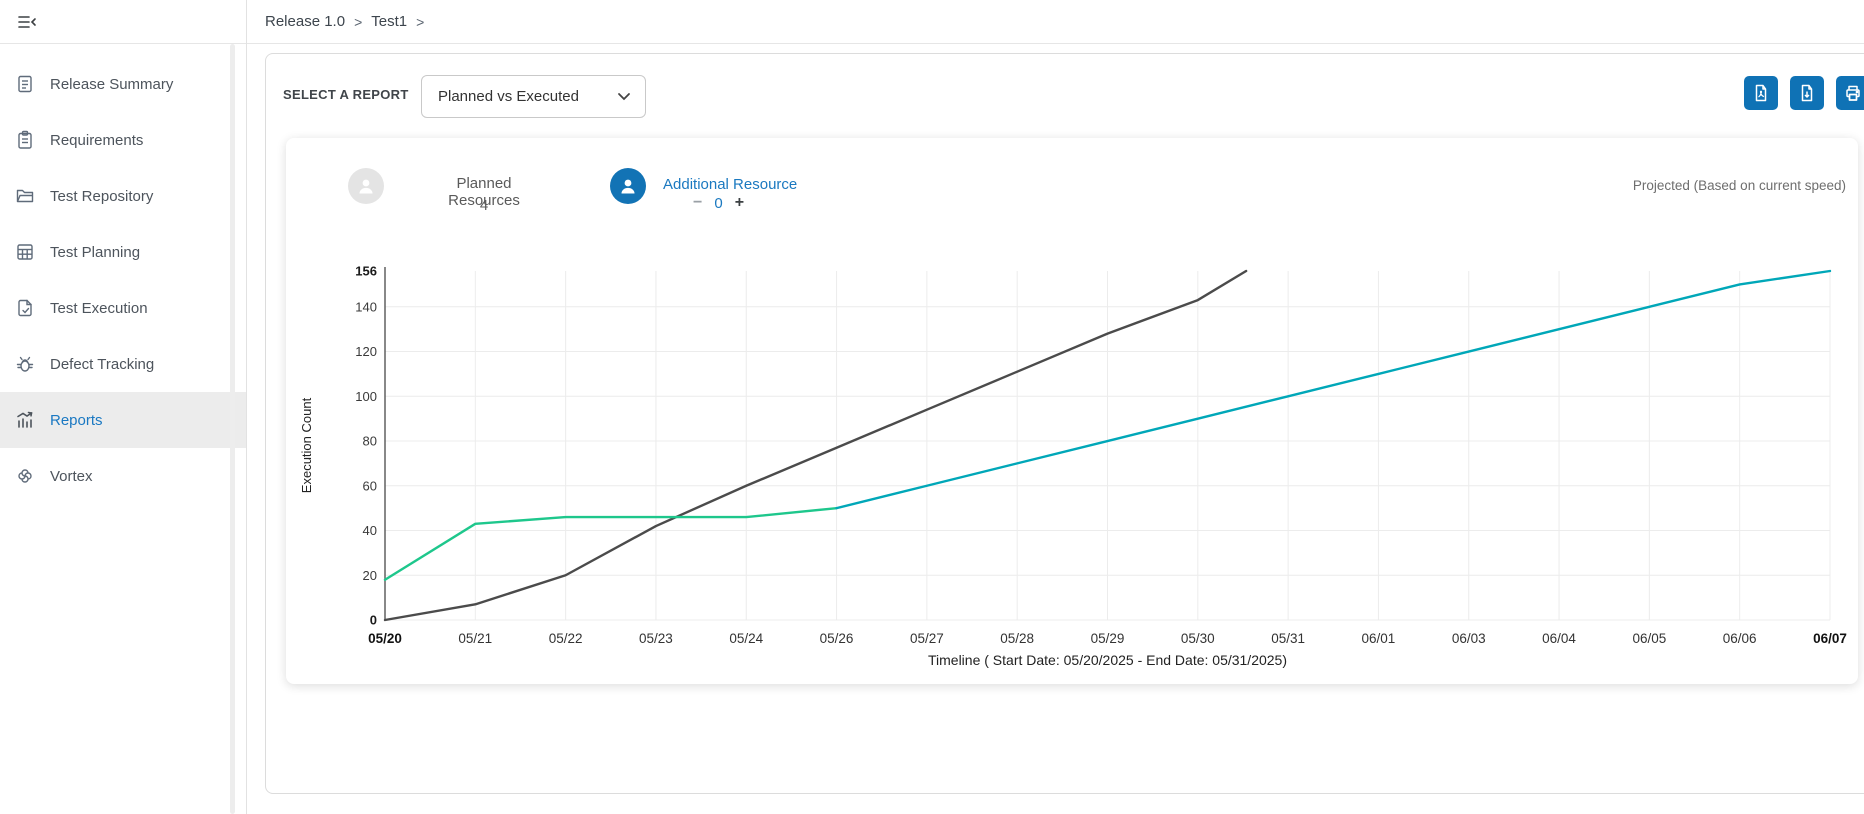  What do you see at coordinates (1740, 638) in the screenshot?
I see `svg-text: 06/06` at bounding box center [1740, 638].